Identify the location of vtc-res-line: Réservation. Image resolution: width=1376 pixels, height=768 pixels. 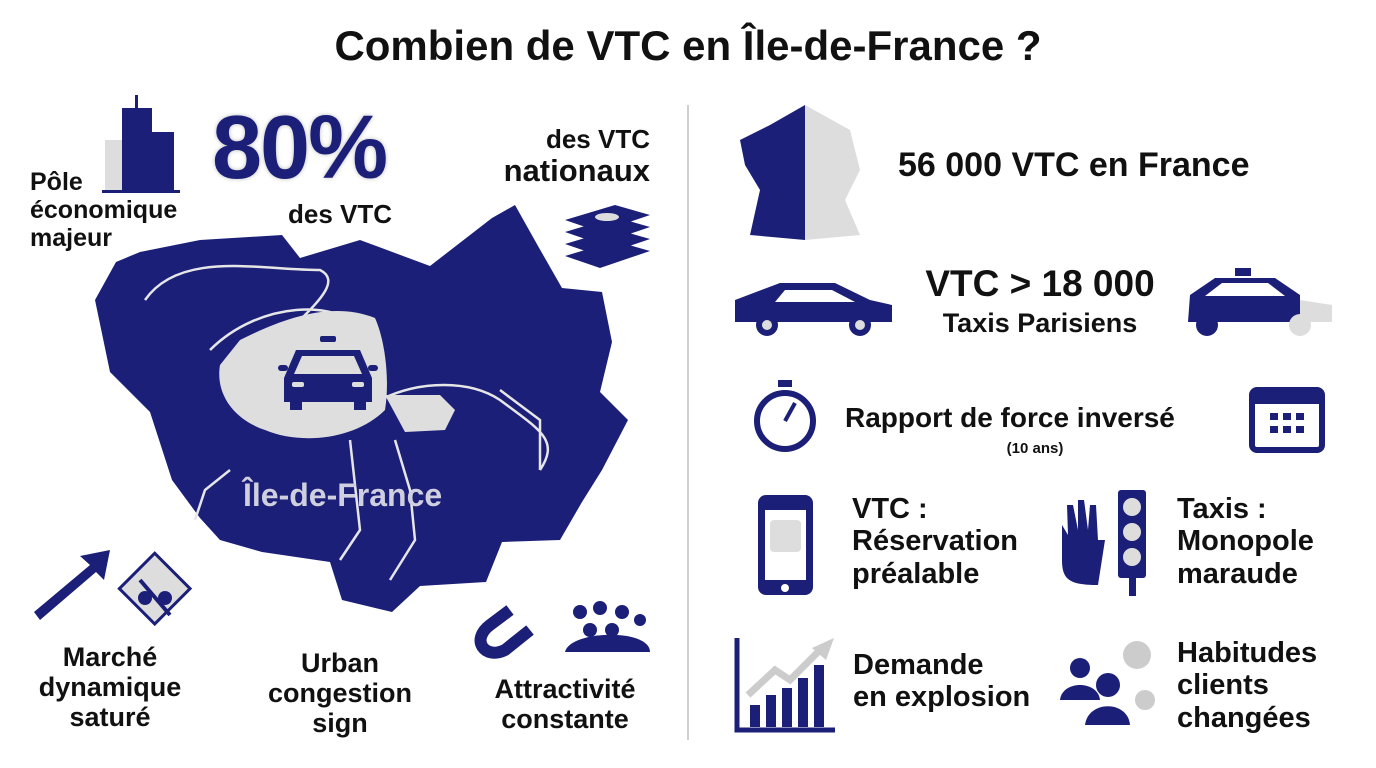
(935, 541).